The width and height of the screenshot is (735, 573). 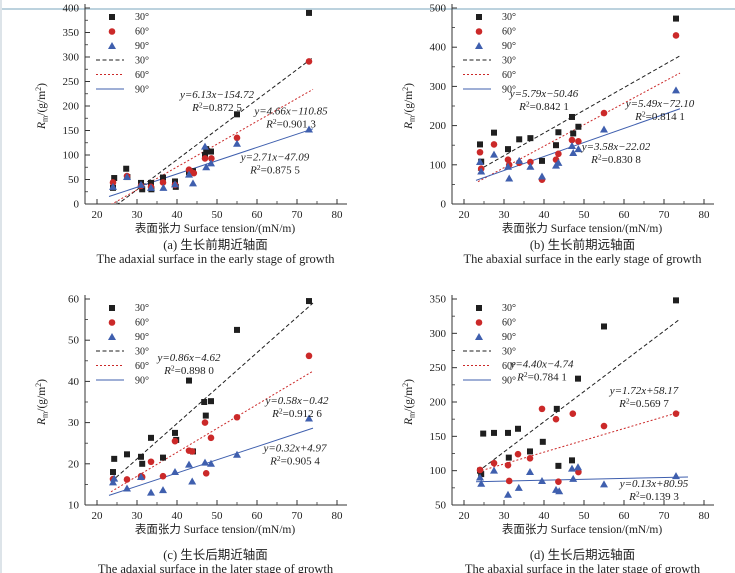 I want to click on y-tick-label: 300, so click(x=438, y=334).